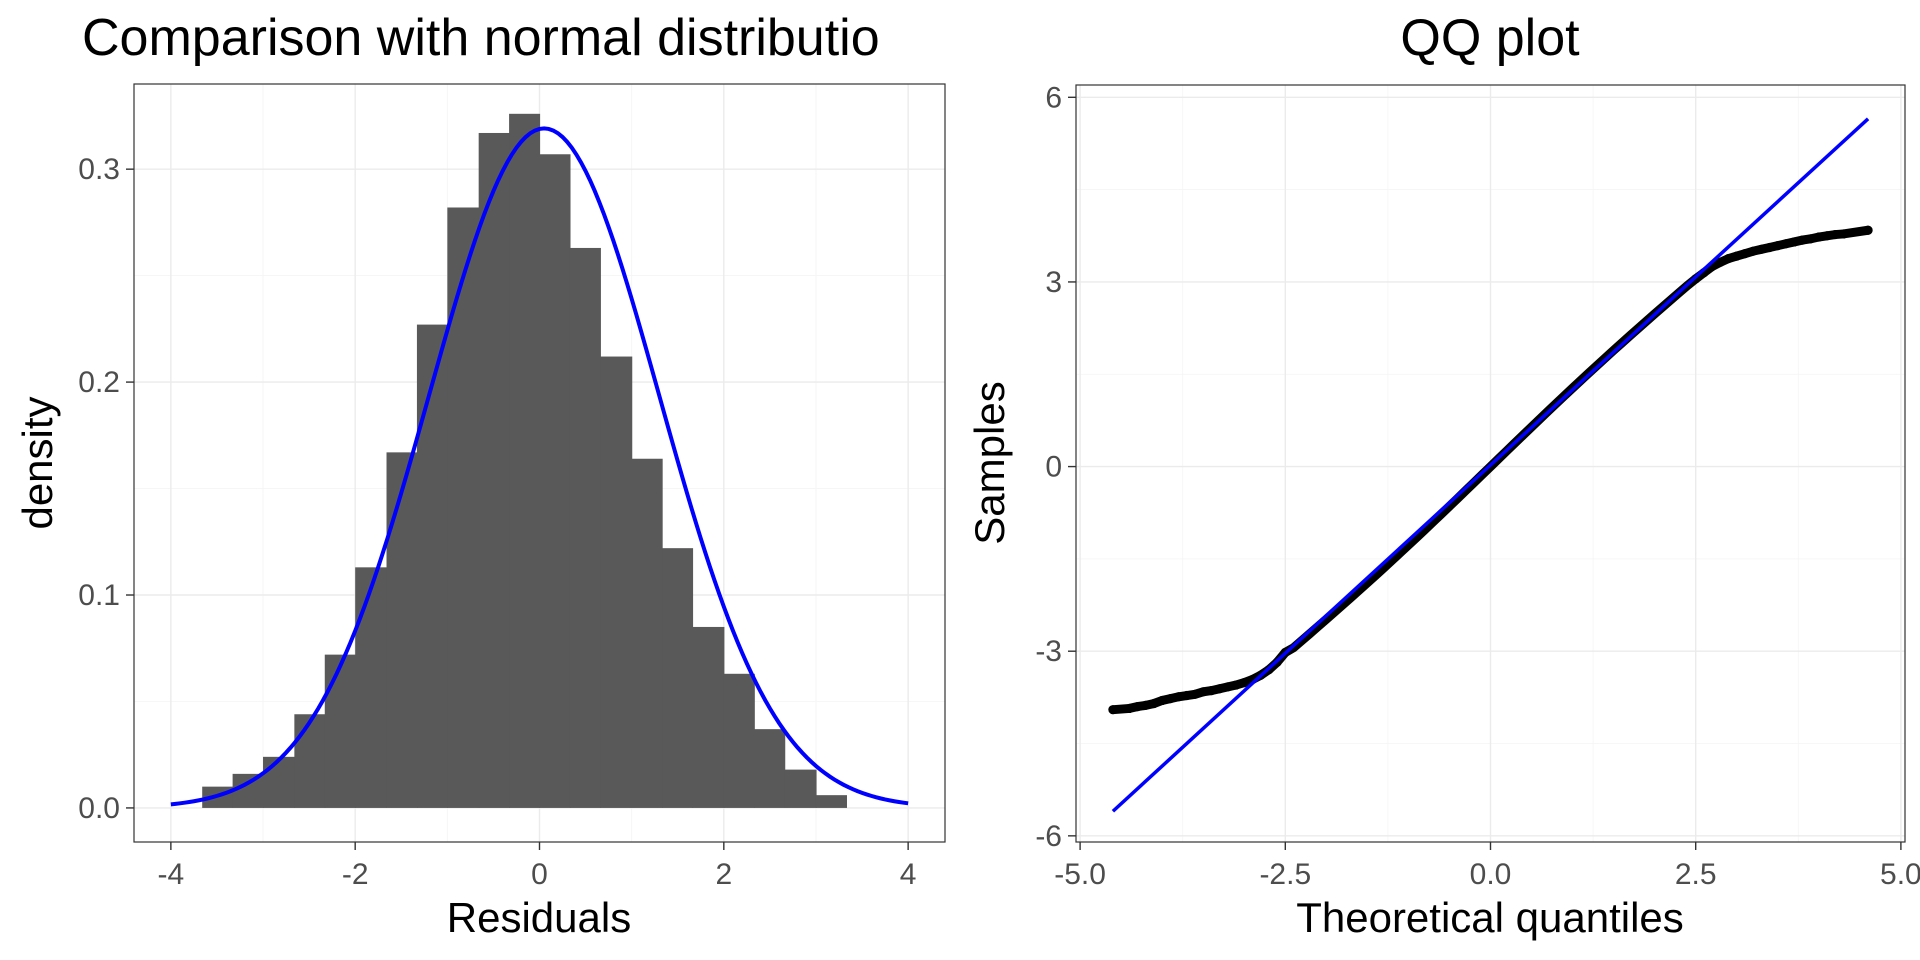  Describe the element at coordinates (1080, 874) in the screenshot. I see `x-tick-label: -5.0` at that location.